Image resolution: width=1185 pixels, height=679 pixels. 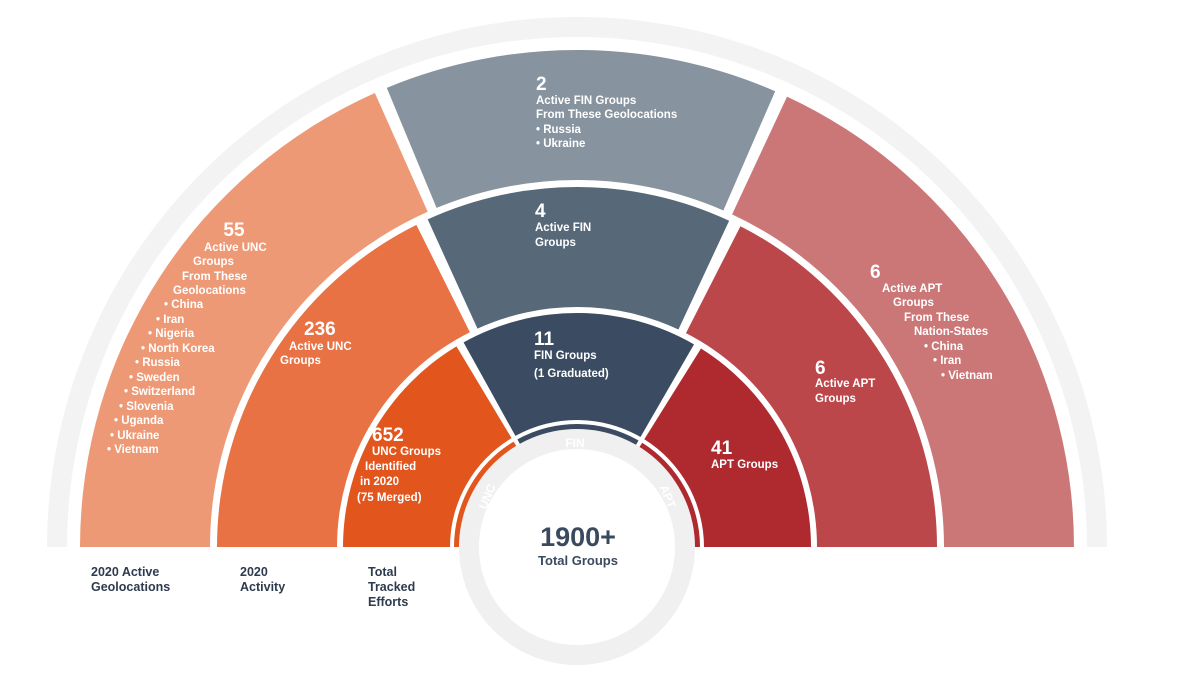 I want to click on fin-geolocations-segment, so click(x=581, y=130).